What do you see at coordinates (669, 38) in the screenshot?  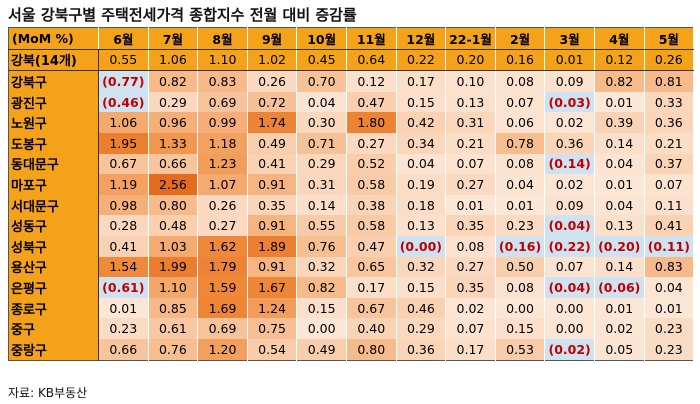 I see `col-header: 5월` at bounding box center [669, 38].